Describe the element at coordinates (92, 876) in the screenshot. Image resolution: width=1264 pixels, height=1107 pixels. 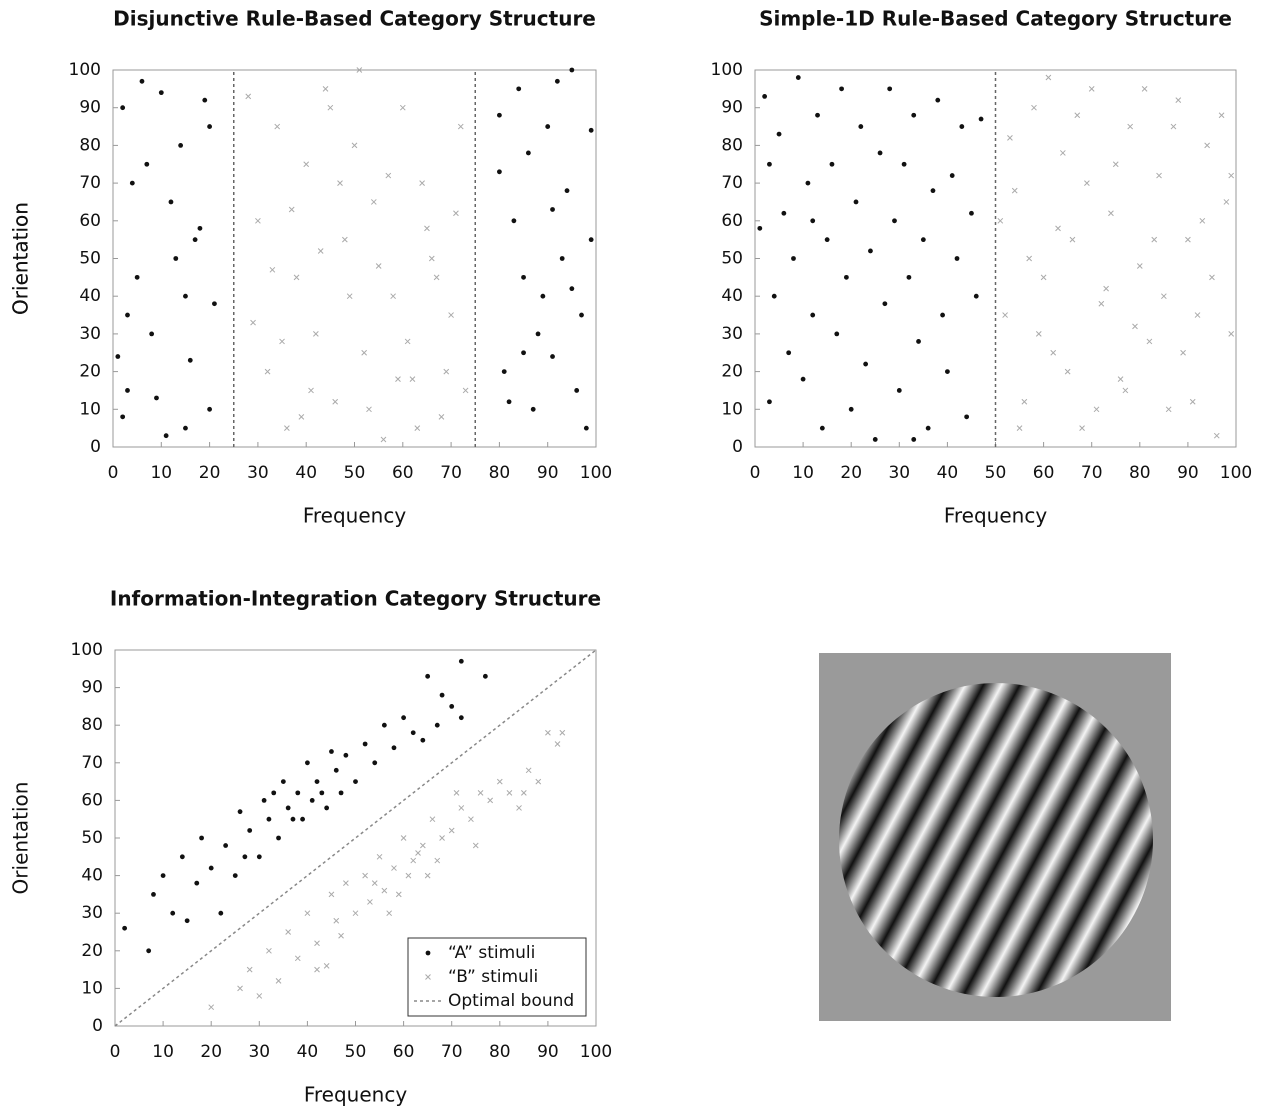
I see `y-tick-label: 40` at that location.